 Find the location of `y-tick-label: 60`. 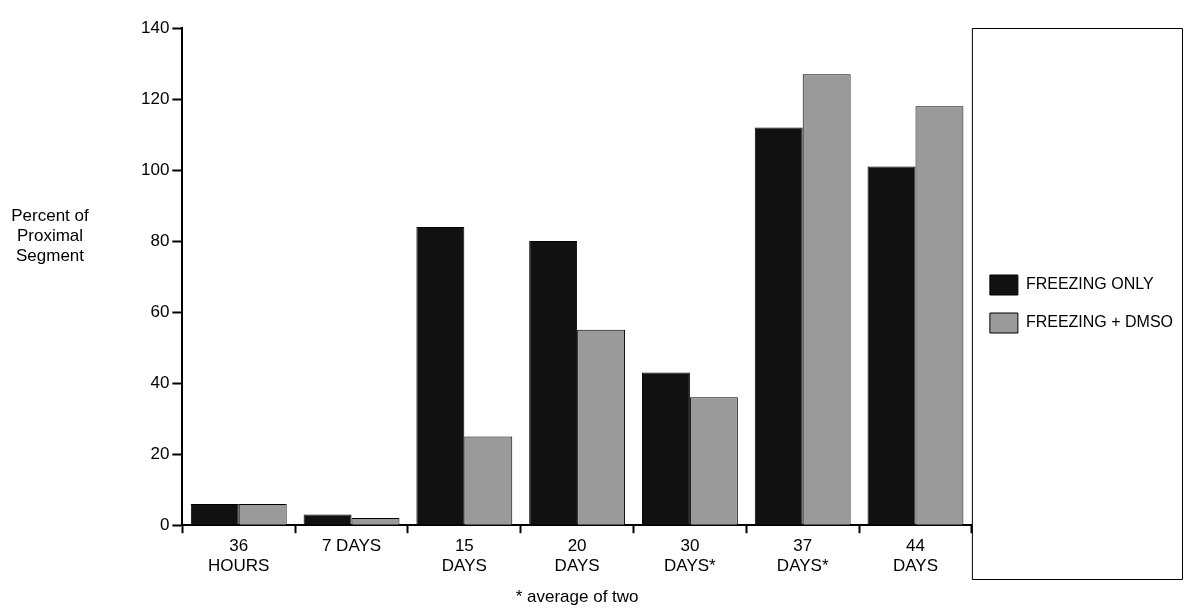

y-tick-label: 60 is located at coordinates (160, 311).